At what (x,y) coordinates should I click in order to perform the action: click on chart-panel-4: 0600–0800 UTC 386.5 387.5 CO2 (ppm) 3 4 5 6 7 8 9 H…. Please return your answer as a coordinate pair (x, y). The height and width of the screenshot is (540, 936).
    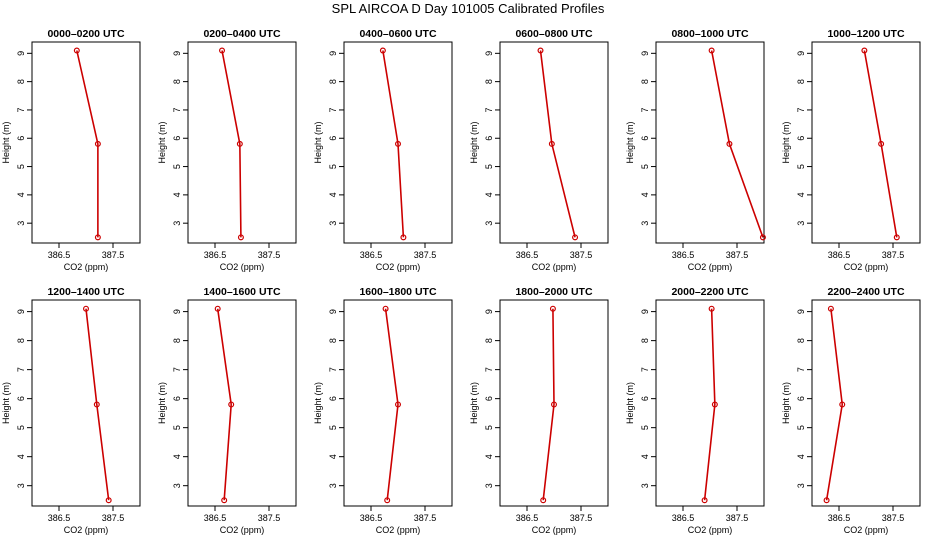
    Looking at the image, I should click on (539, 150).